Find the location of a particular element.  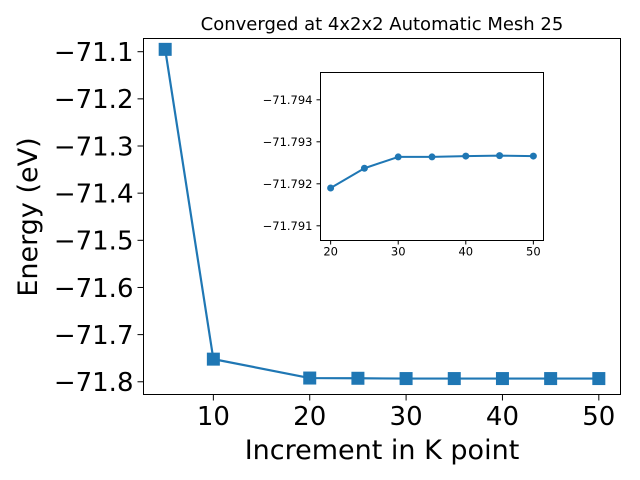

inset-plot-marks is located at coordinates (432, 172).